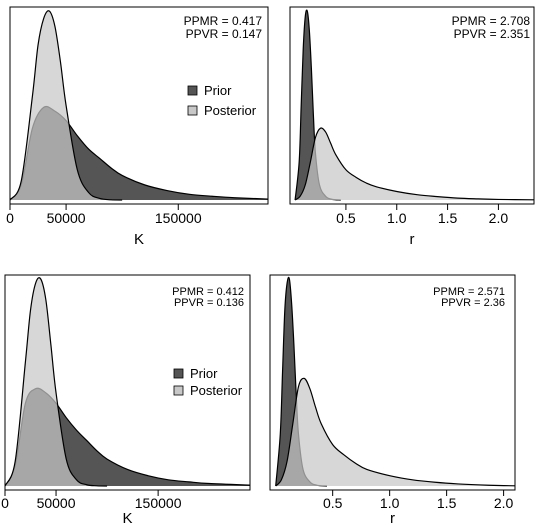  What do you see at coordinates (208, 292) in the screenshot?
I see `ppmr-annotation: PPMR = 0.412` at bounding box center [208, 292].